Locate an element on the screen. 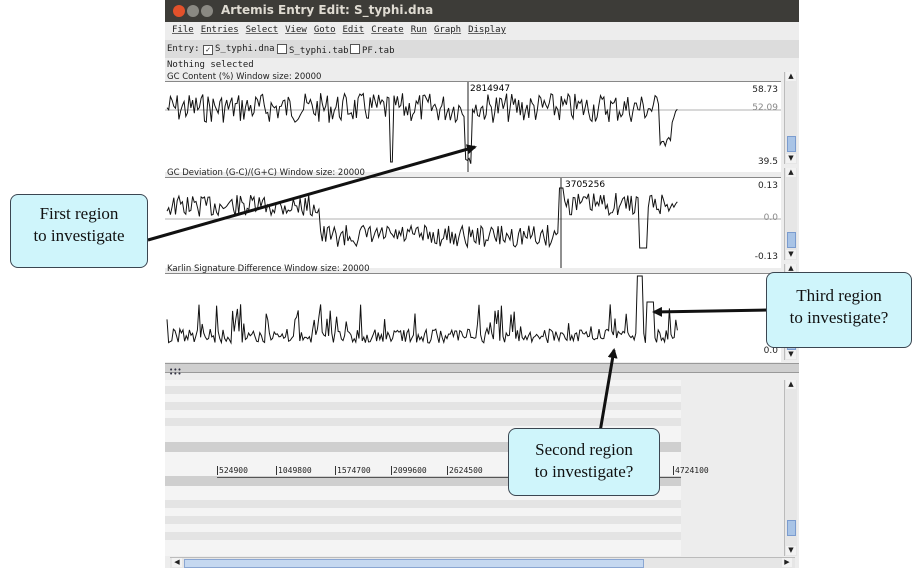 The image size is (914, 568). first-region-arrow is located at coordinates (312, 193).